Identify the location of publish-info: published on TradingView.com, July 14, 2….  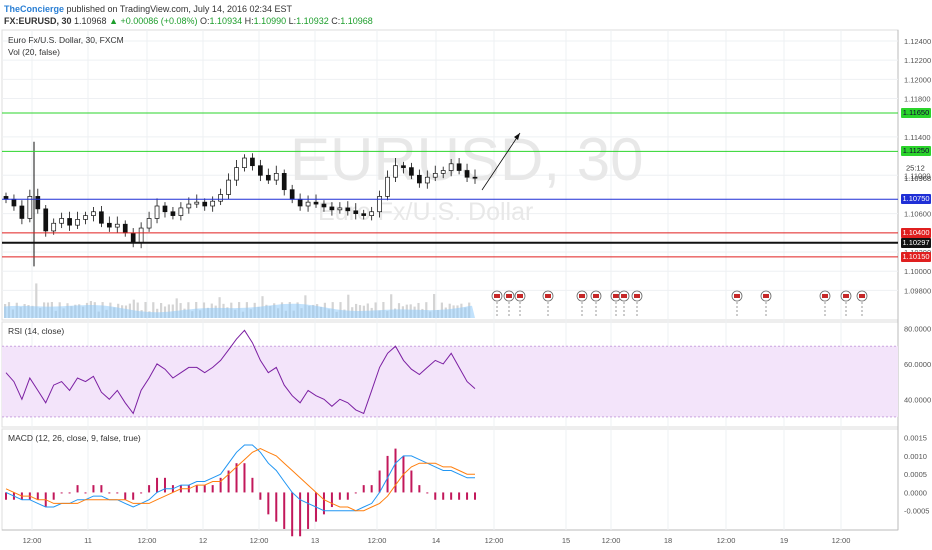
(178, 9).